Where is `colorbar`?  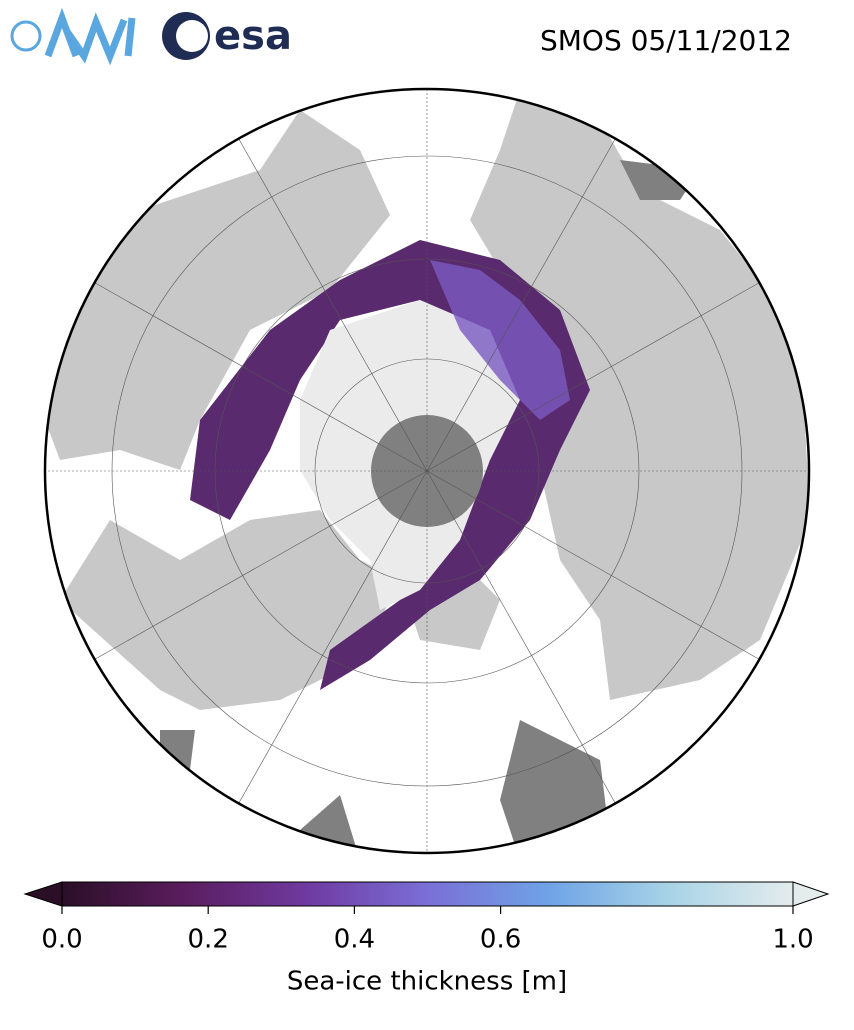 colorbar is located at coordinates (426, 897).